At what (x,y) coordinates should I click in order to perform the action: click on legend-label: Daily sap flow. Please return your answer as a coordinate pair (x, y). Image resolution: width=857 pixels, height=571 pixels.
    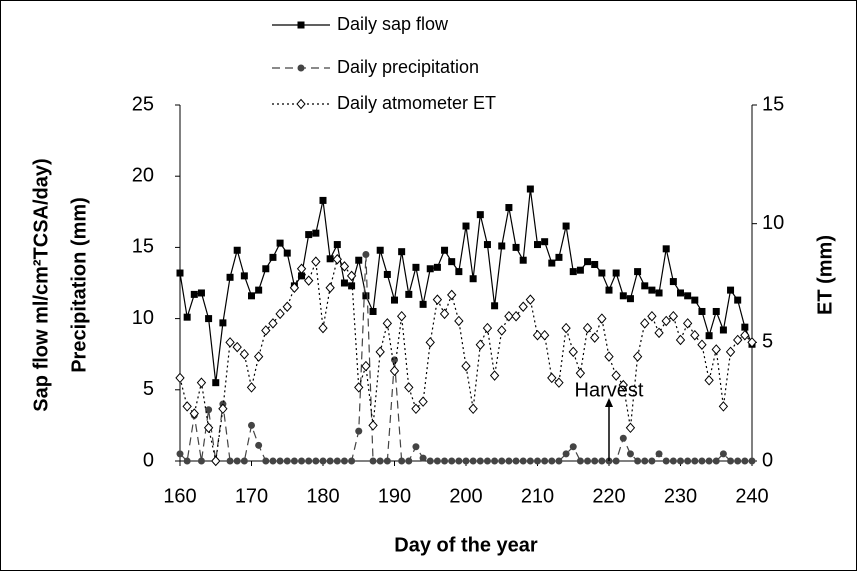
    Looking at the image, I should click on (393, 24).